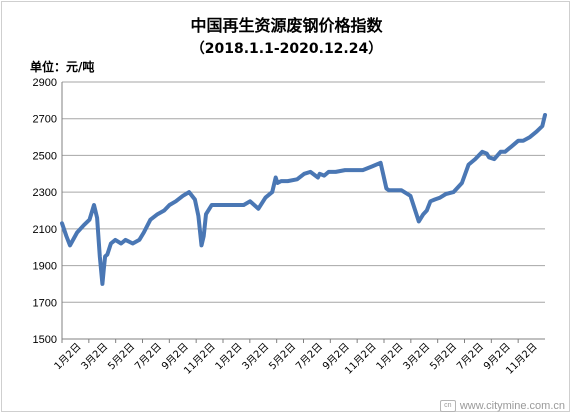  Describe the element at coordinates (447, 406) in the screenshot. I see `citymine-logo-icon: cn` at that location.